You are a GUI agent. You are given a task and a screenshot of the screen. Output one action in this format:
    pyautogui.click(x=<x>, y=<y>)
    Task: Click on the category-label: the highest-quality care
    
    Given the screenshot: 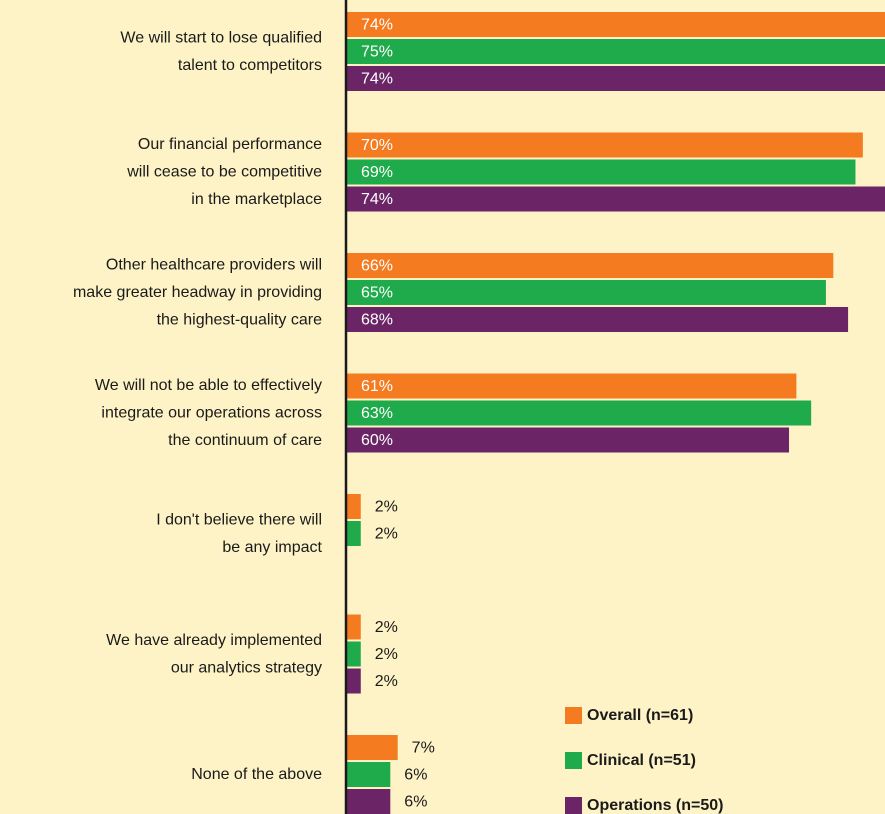 What is the action you would take?
    pyautogui.click(x=240, y=320)
    